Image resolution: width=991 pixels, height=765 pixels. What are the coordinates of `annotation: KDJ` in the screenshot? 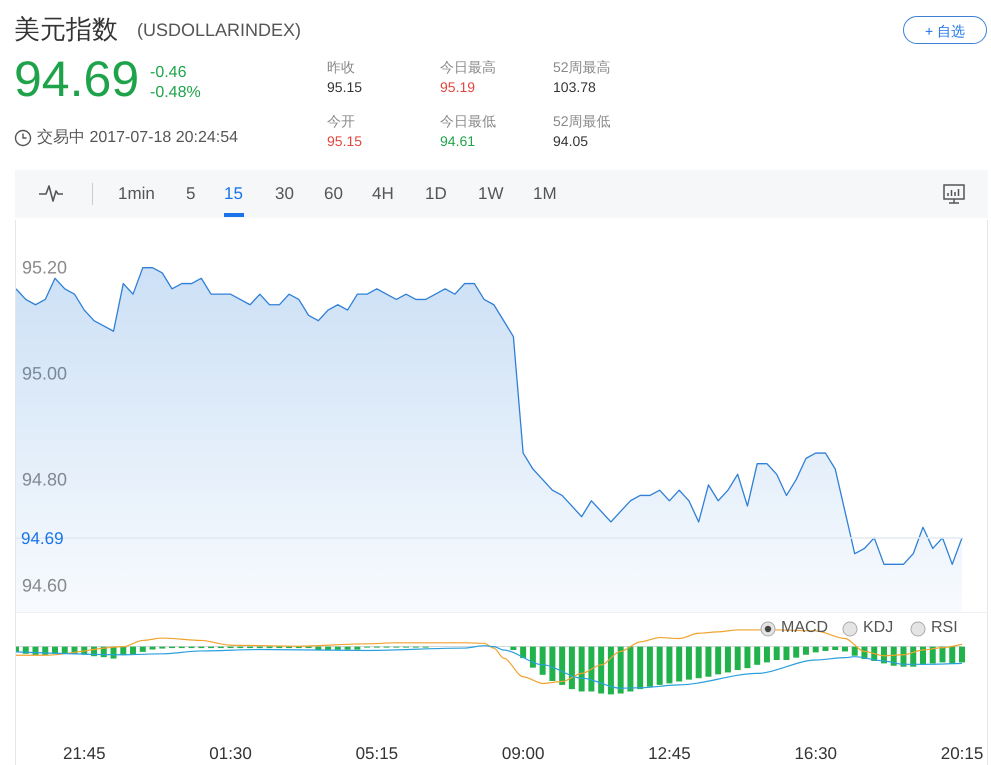 It's located at (878, 627).